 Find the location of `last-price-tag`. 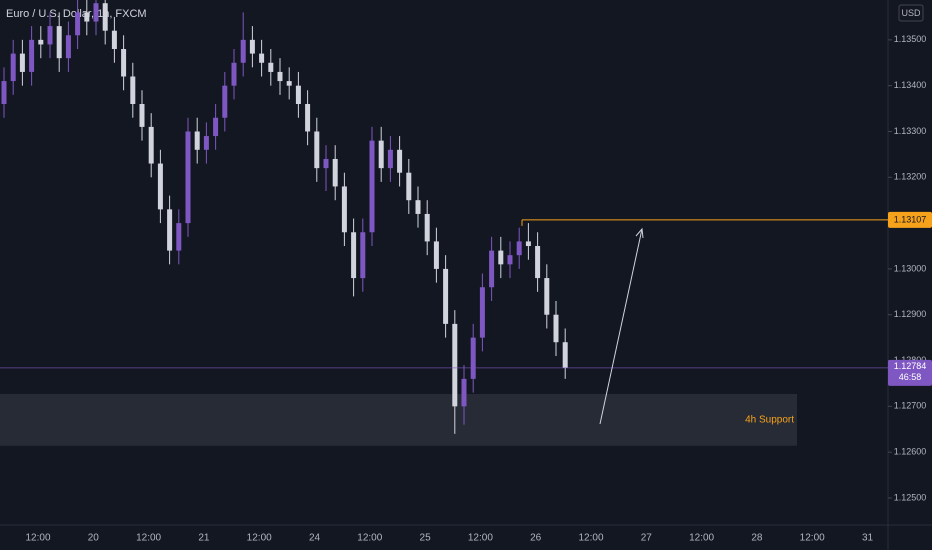

last-price-tag is located at coordinates (910, 372).